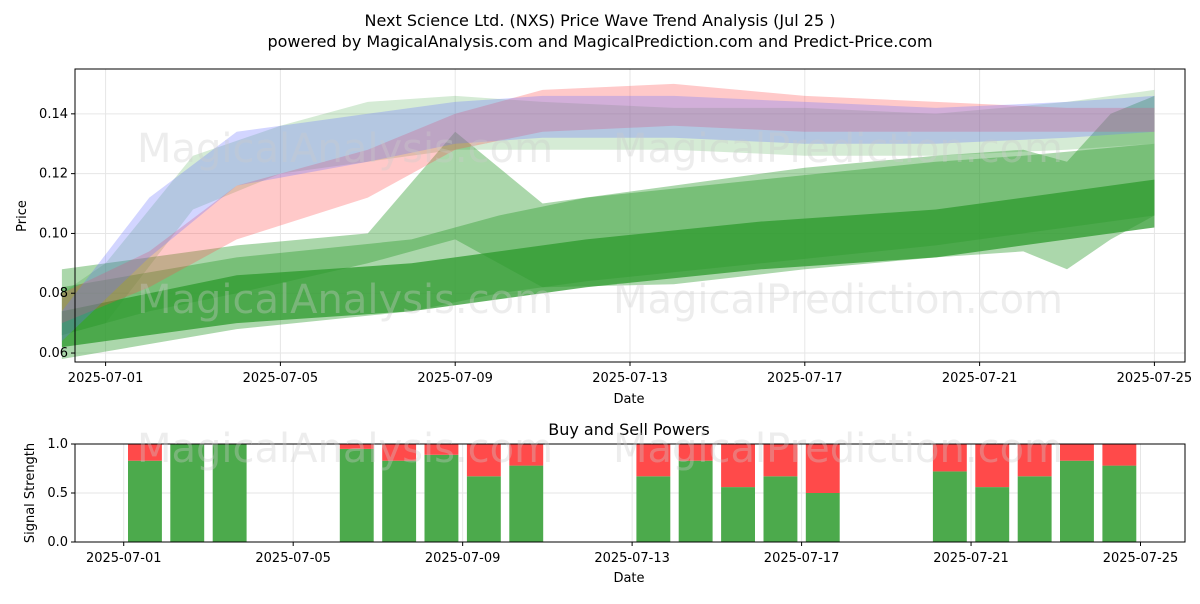 This screenshot has height=604, width=1200. I want to click on price-x-tick-label: 2025-07-17, so click(805, 378).